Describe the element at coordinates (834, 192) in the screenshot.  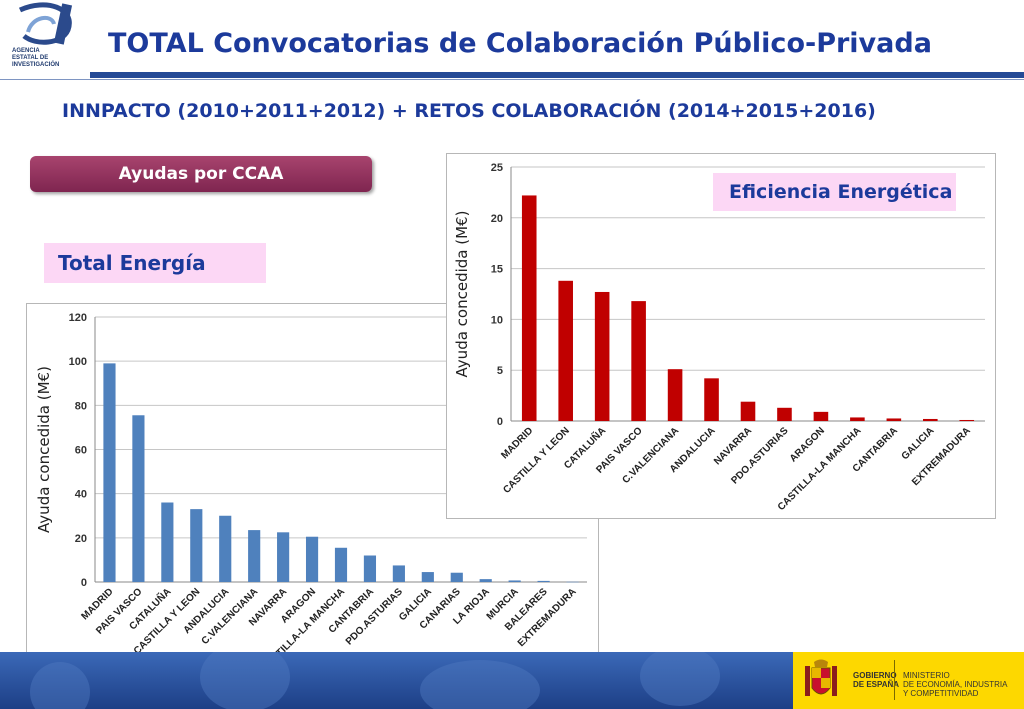
I see `efficiency-label: Eficiencia Energética` at that location.